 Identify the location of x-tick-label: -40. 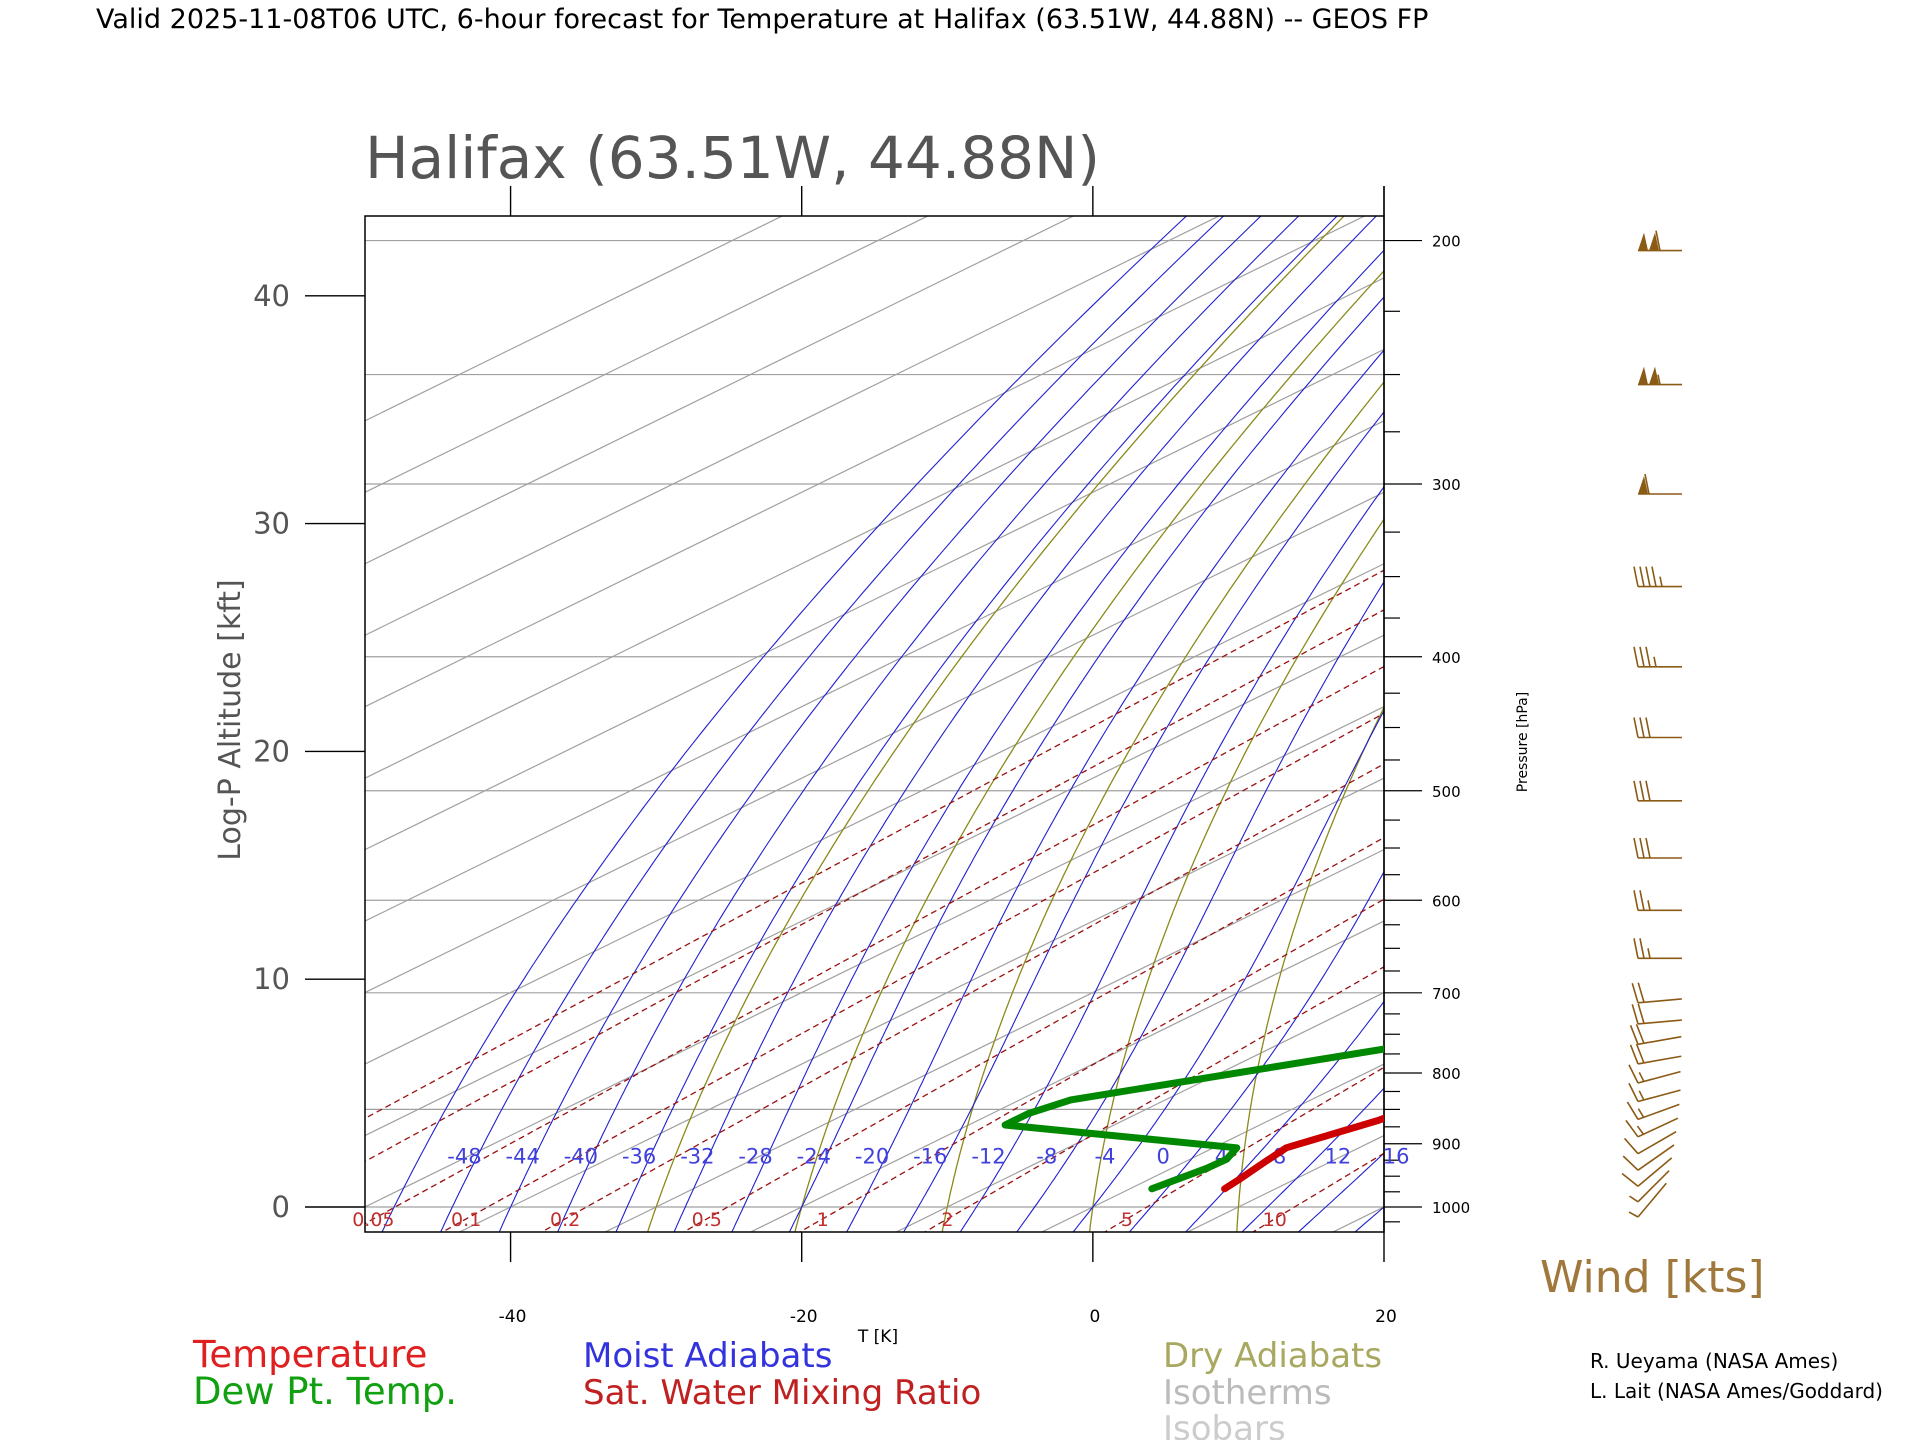
(513, 1317).